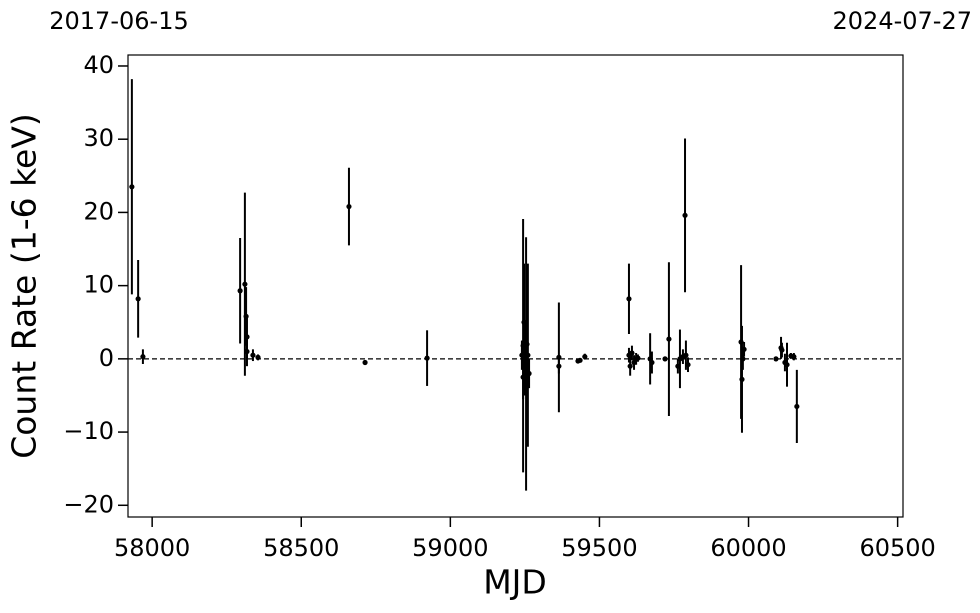  Describe the element at coordinates (98, 285) in the screenshot. I see `y-tick-label: 10` at that location.